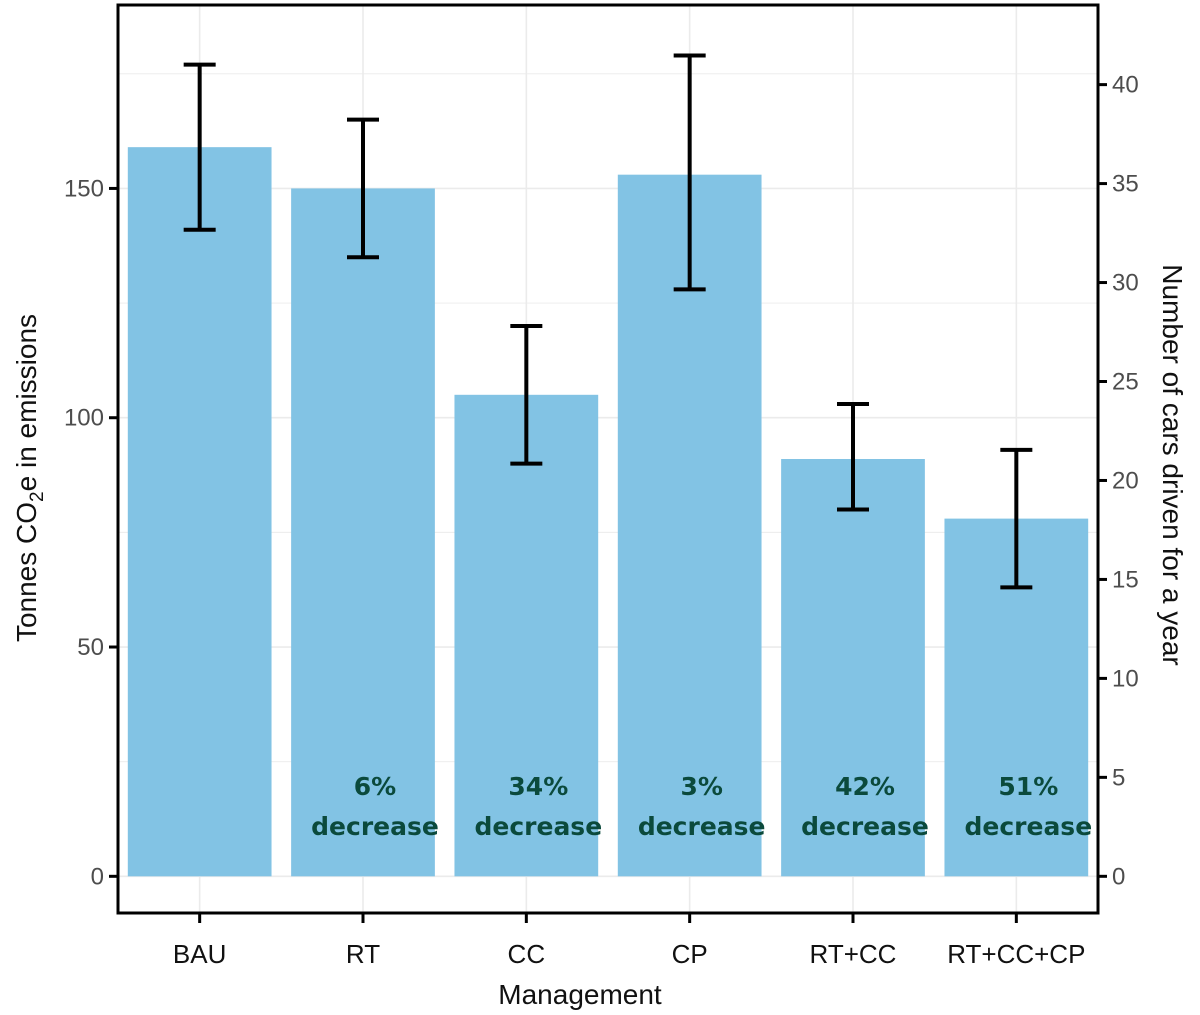  What do you see at coordinates (199, 512) in the screenshot?
I see `bar-BAU` at bounding box center [199, 512].